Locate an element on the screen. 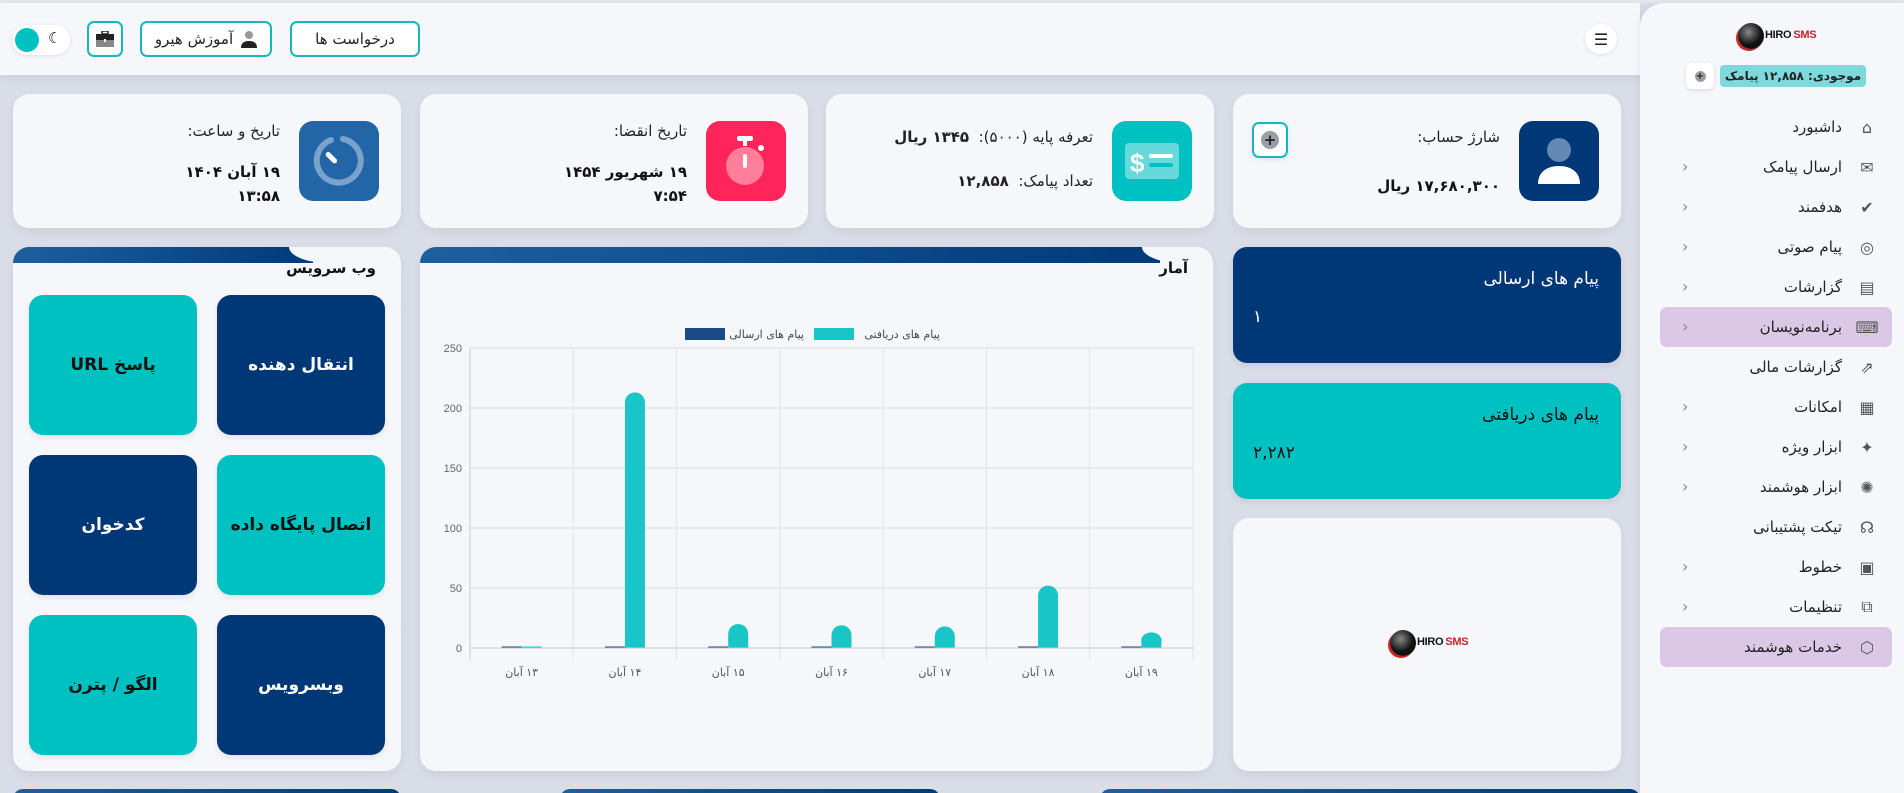 This screenshot has width=1904, height=793. svg-text: ۱۶ آبان is located at coordinates (831, 672).